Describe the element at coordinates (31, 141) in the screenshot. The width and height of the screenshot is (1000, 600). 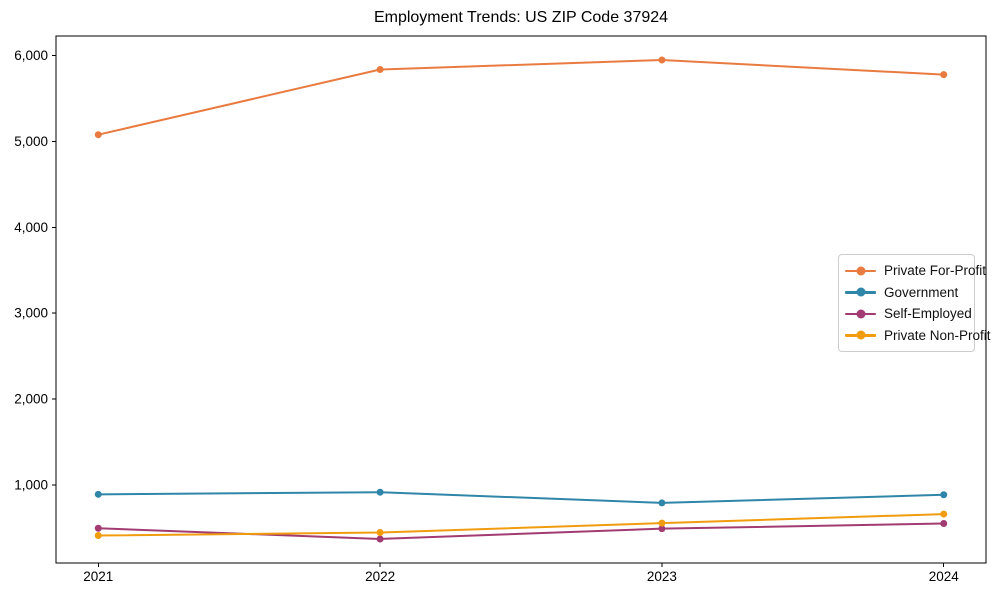
I see `y-tick-label: 5,000` at that location.